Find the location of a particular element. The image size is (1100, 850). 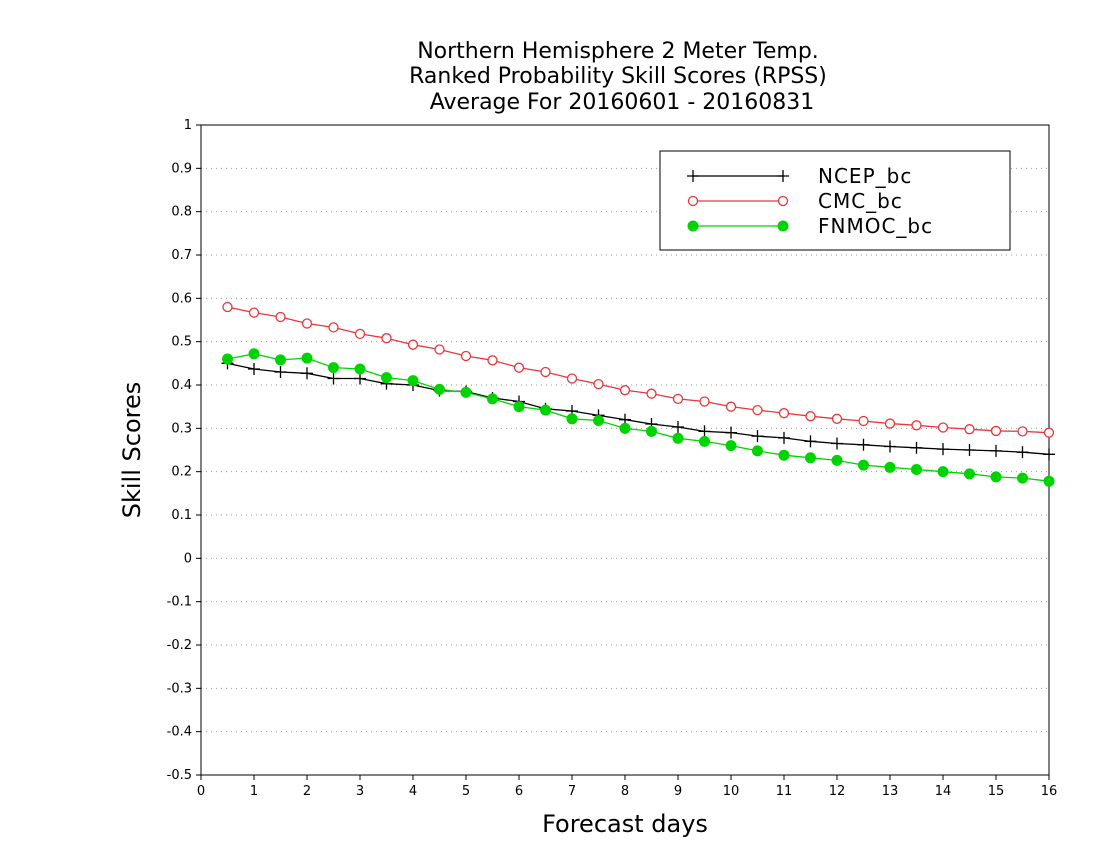

y-tick-label: 0.5 is located at coordinates (181, 342).